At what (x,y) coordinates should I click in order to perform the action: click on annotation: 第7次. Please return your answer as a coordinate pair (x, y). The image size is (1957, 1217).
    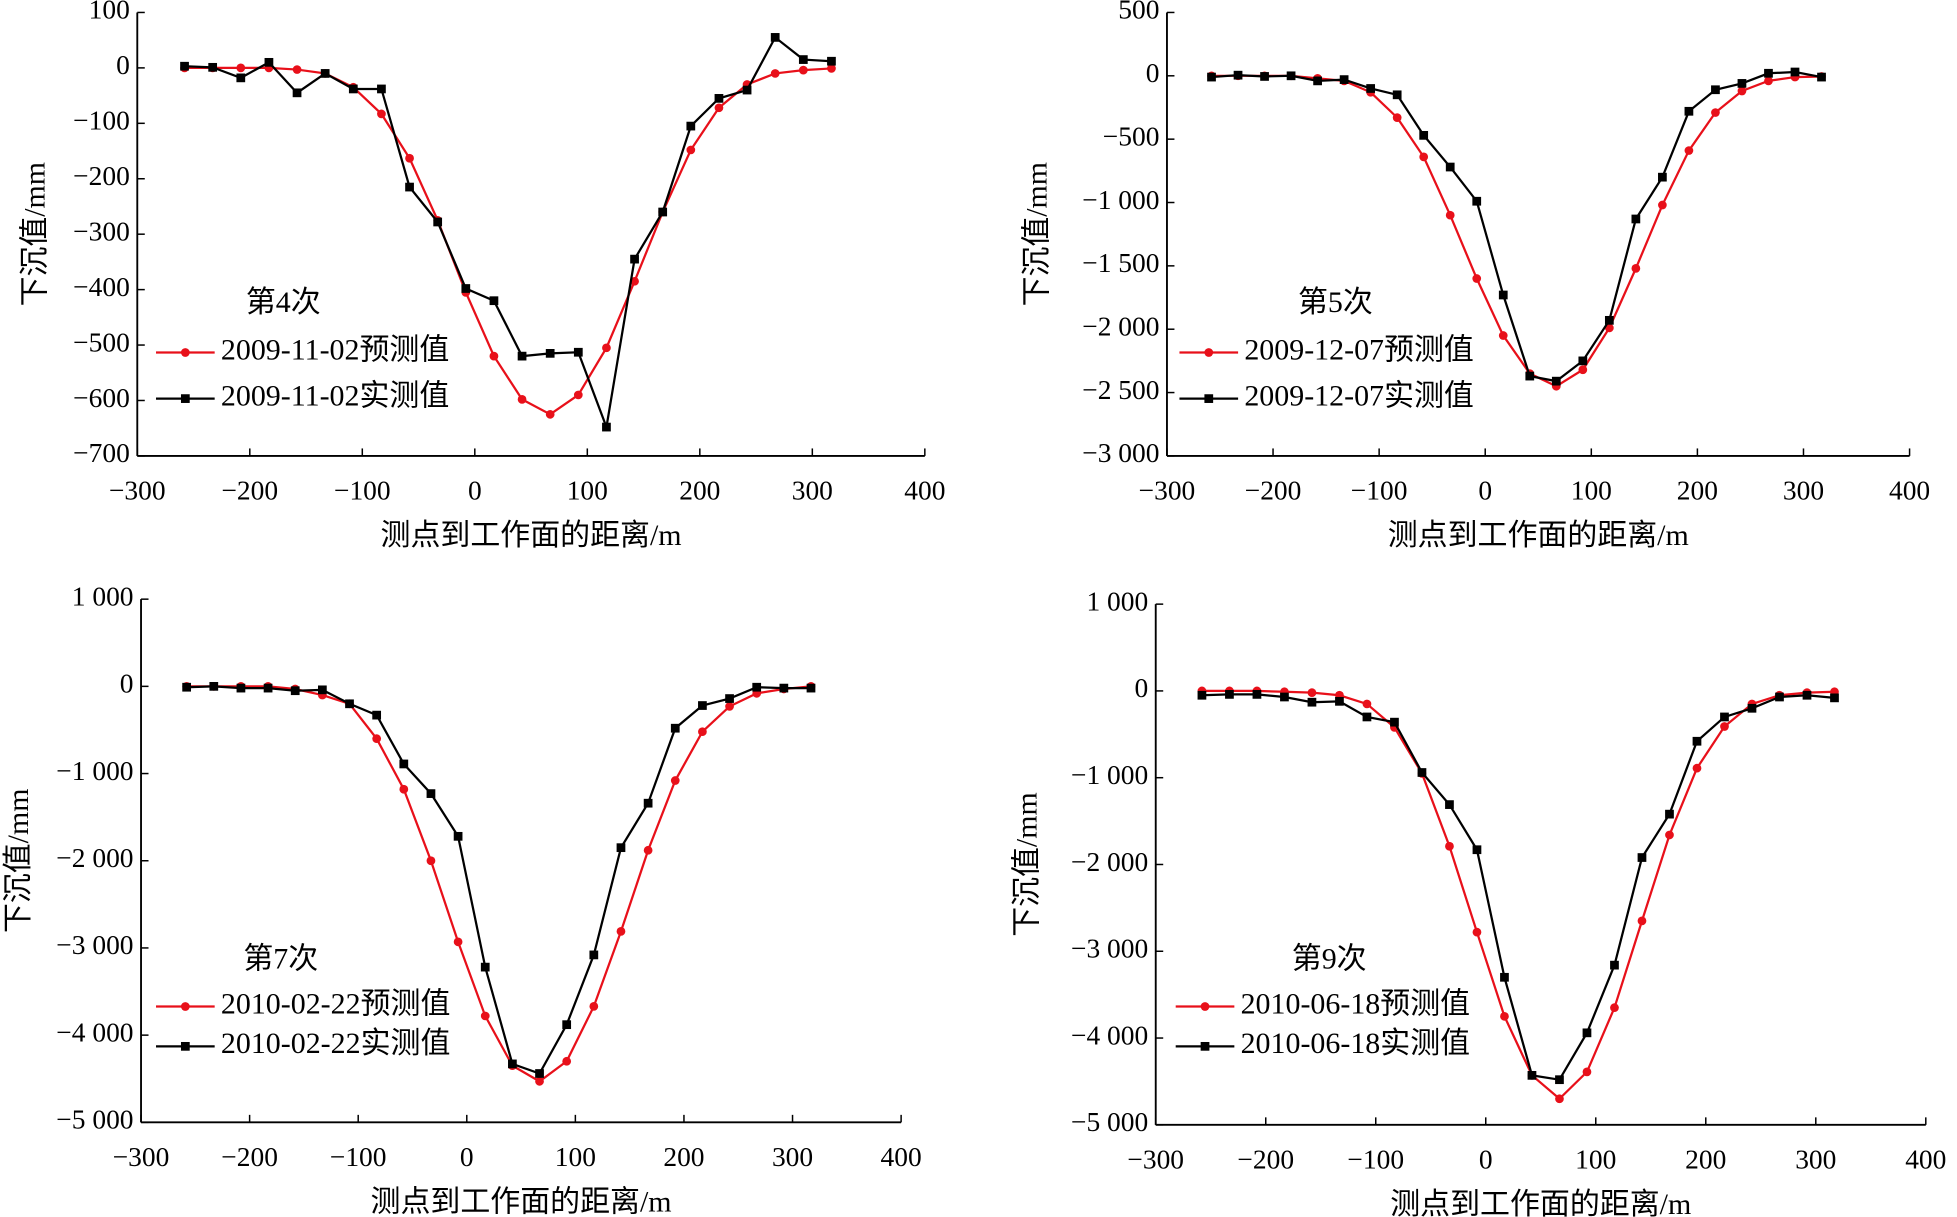
    Looking at the image, I should click on (280, 959).